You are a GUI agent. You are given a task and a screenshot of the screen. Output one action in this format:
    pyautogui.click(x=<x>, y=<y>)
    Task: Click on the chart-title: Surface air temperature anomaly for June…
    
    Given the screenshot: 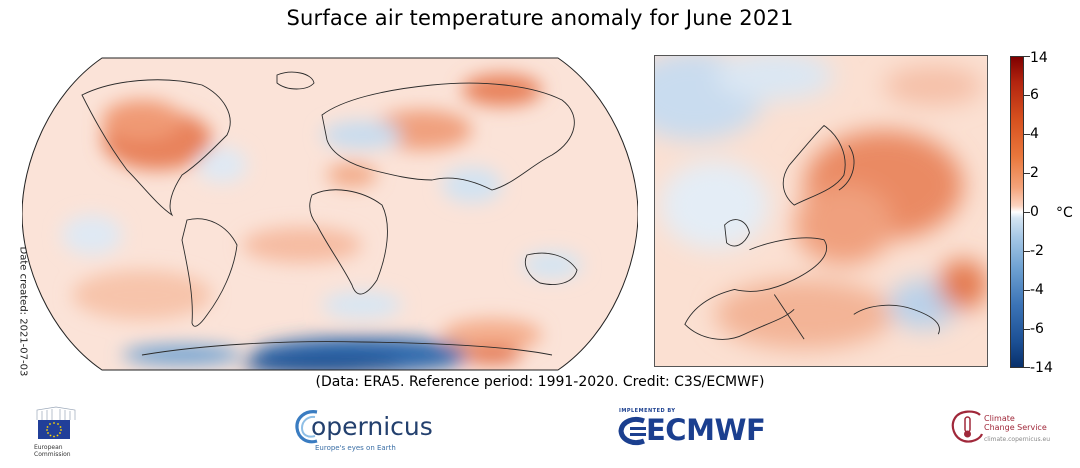 What is the action you would take?
    pyautogui.click(x=540, y=18)
    